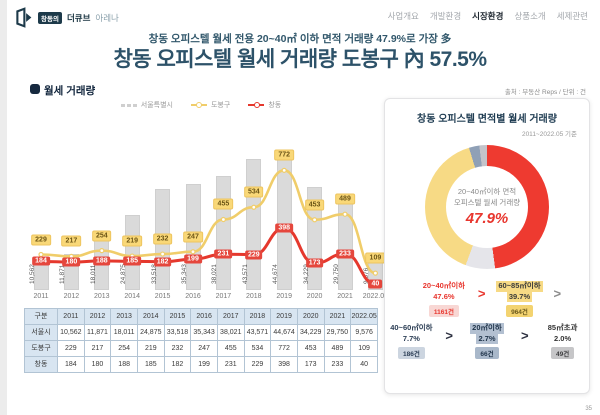  Describe the element at coordinates (71, 296) in the screenshot. I see `axis-label: 2012` at that location.